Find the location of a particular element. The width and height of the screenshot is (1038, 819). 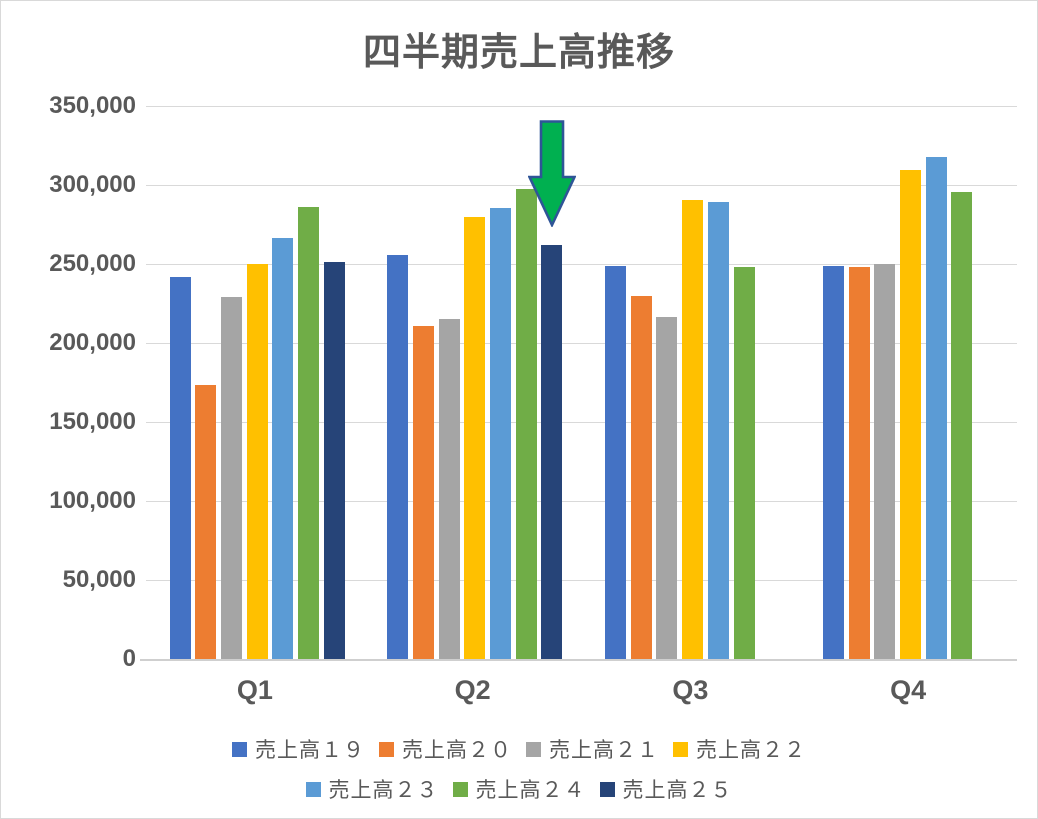

legend: 売上高１９ 売上高２０ 売上高２１ 売上高２２ 売上高２３ 売上高２４ 売上高２５ is located at coordinates (519, 769).